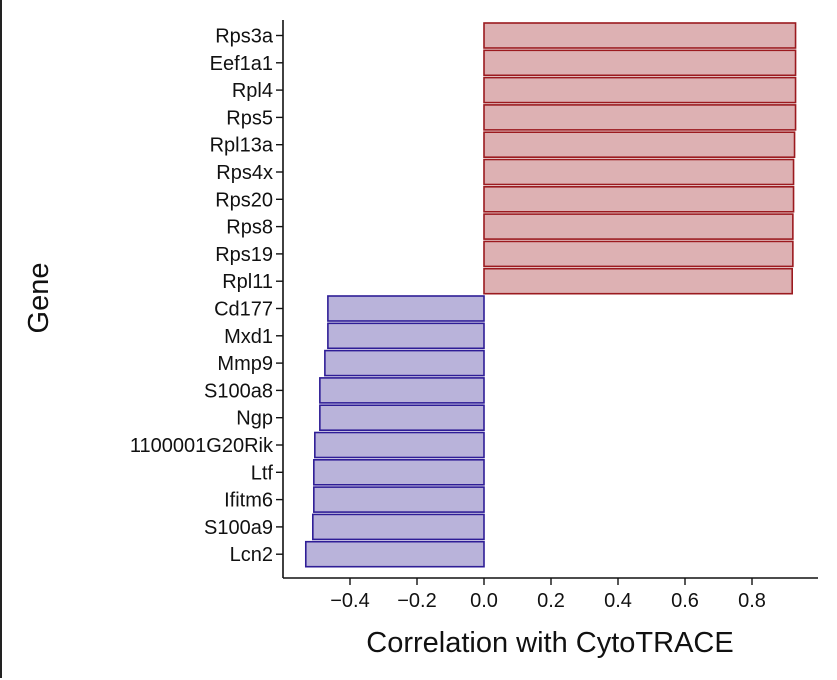 This screenshot has height=680, width=837. I want to click on bar-rps19, so click(638, 254).